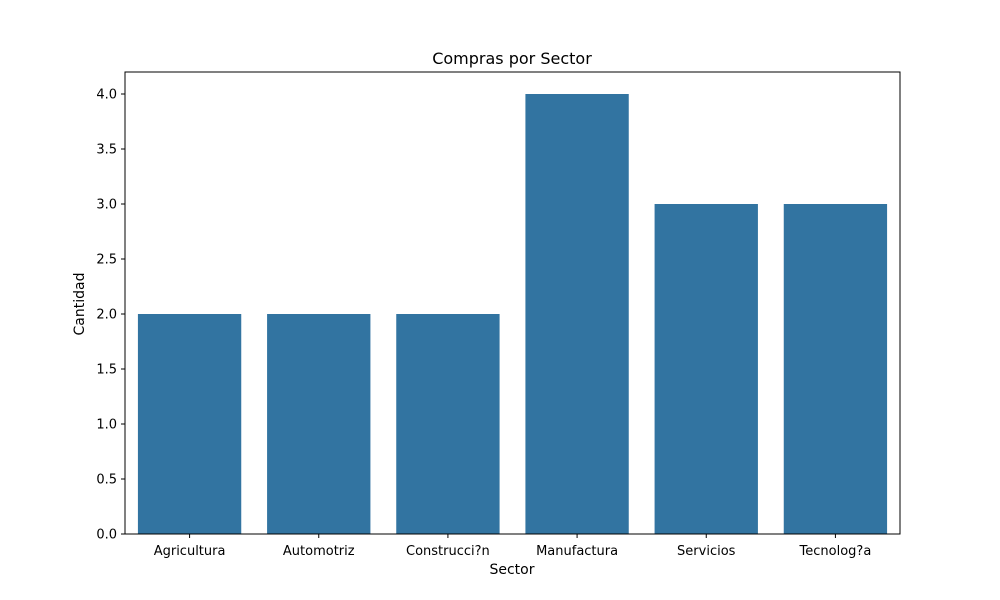  I want to click on x-tick-label: Manufactura, so click(577, 551).